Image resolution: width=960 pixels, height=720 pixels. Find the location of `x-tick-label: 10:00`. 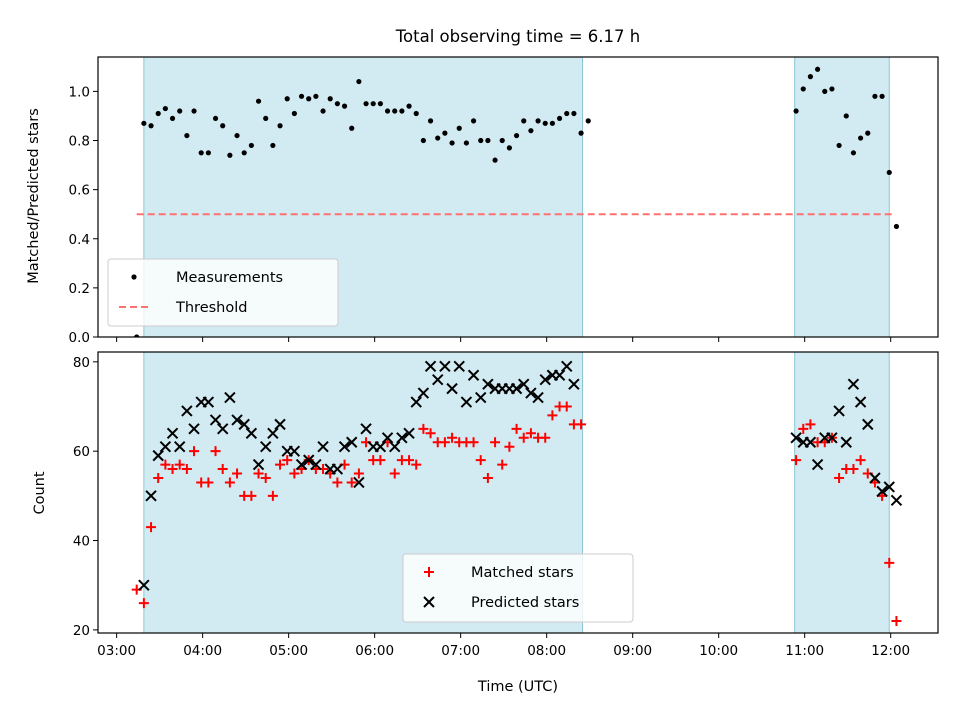

x-tick-label: 10:00 is located at coordinates (718, 651).